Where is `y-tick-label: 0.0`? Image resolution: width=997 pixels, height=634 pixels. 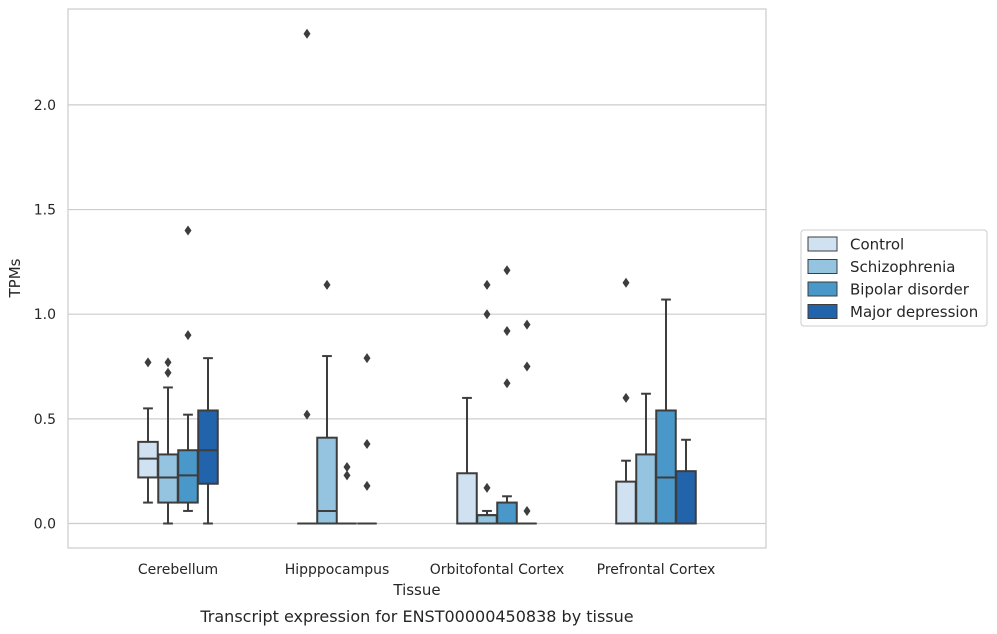
y-tick-label: 0.0 is located at coordinates (45, 525).